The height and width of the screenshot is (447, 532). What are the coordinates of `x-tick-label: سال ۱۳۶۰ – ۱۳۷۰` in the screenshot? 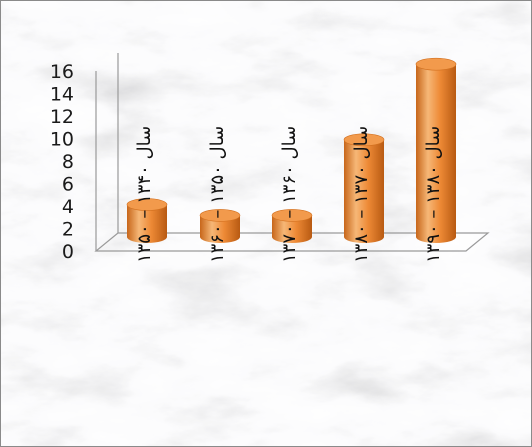 It's located at (289, 194).